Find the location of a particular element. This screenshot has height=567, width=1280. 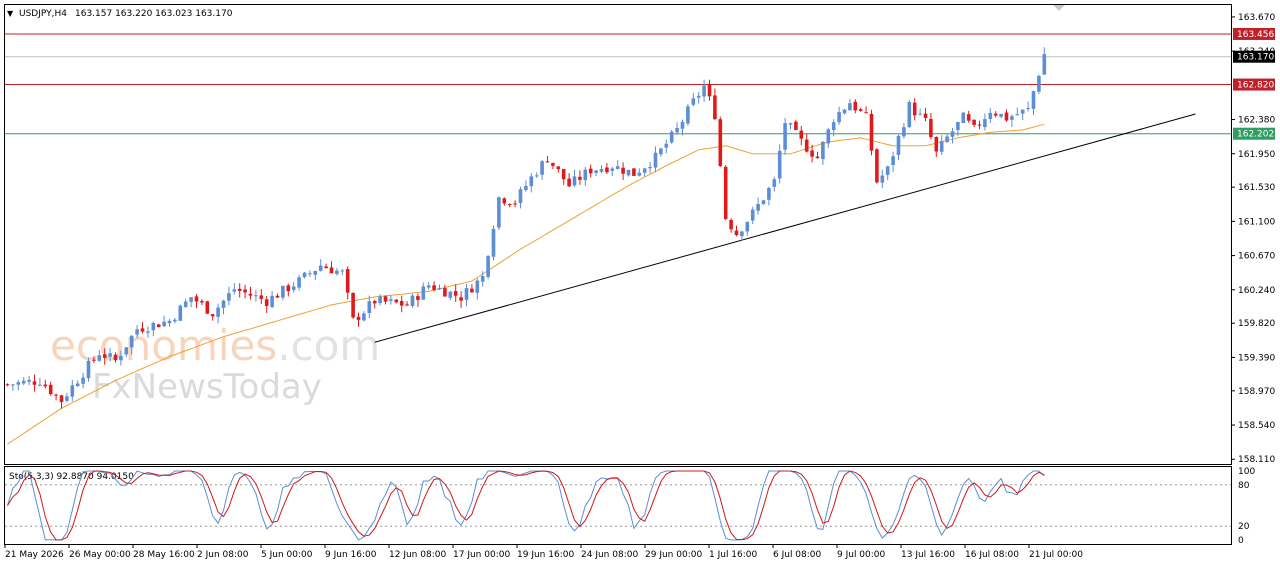

price-tick-label: 163.670 is located at coordinates (1256, 18).